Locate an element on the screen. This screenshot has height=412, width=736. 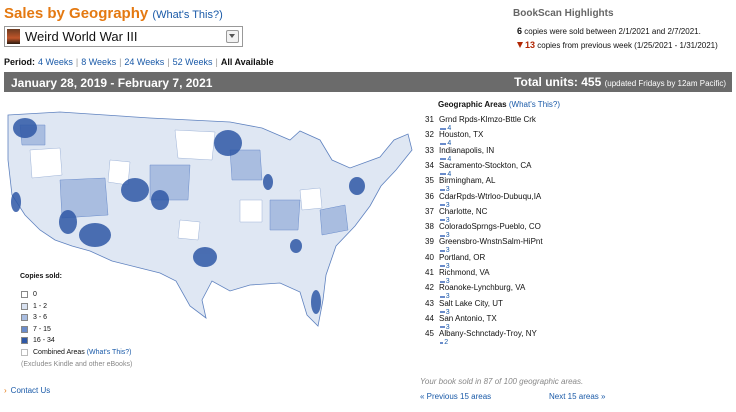
geo-whats-this: (What's This?) is located at coordinates (534, 104).